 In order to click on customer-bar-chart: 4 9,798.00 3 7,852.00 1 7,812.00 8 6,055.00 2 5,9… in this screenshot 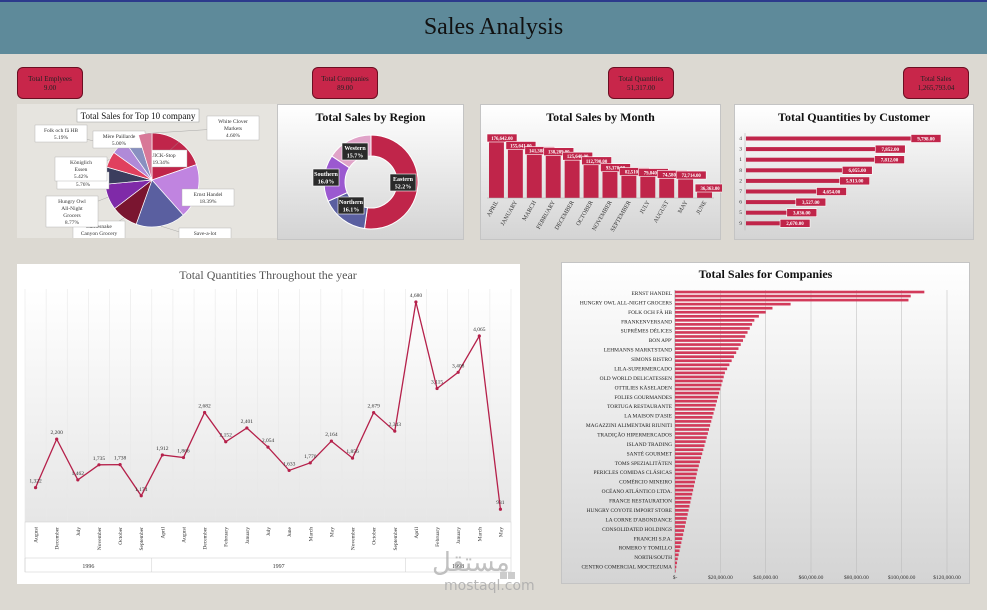, I will do `click(855, 173)`.